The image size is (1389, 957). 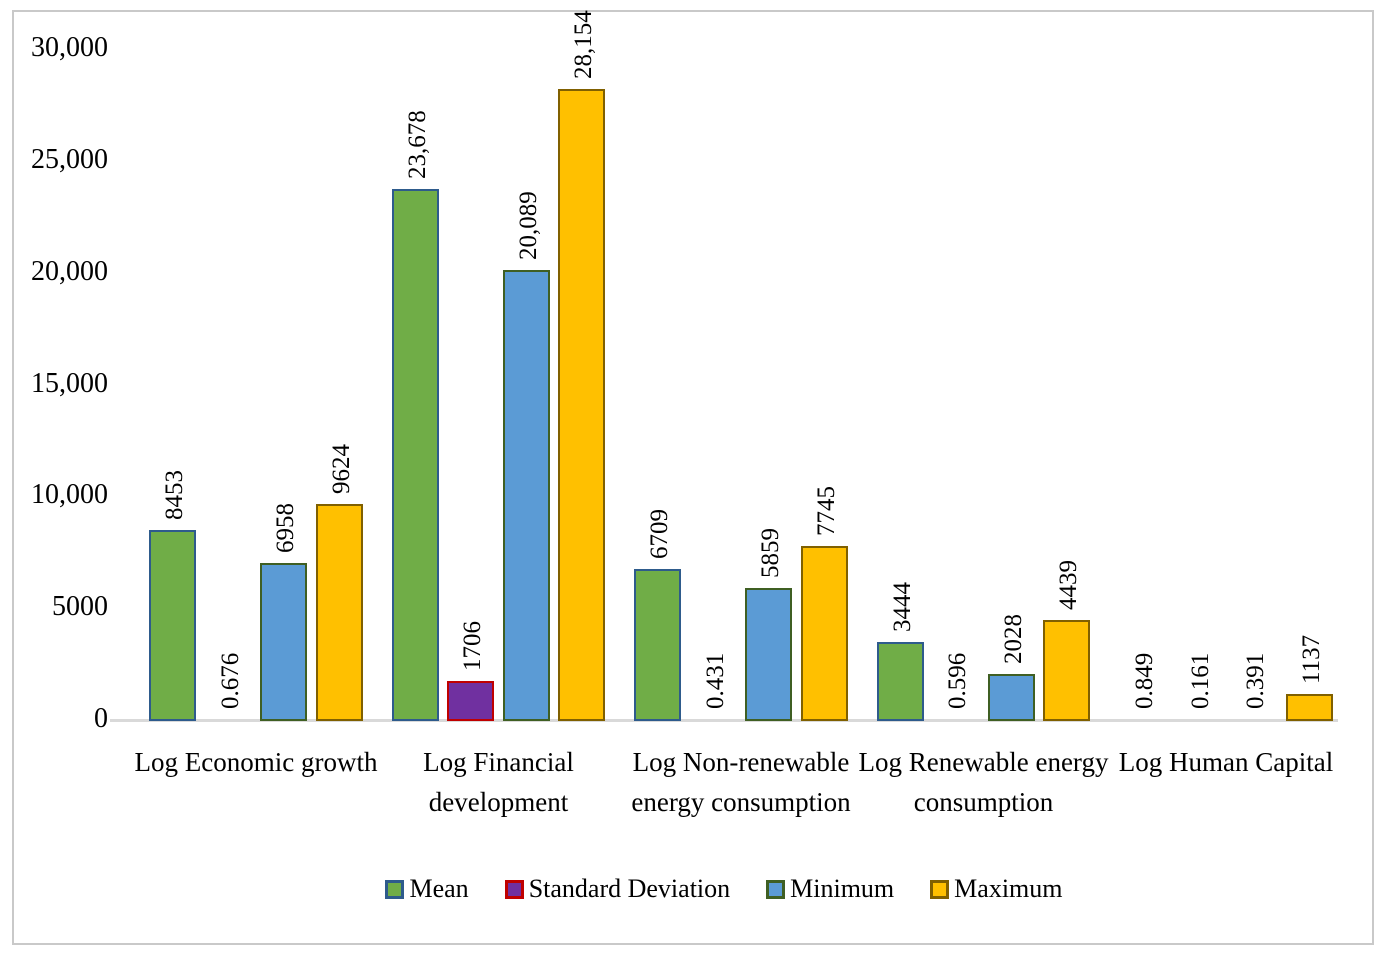 What do you see at coordinates (341, 468) in the screenshot?
I see `bar-value-label: 9624` at bounding box center [341, 468].